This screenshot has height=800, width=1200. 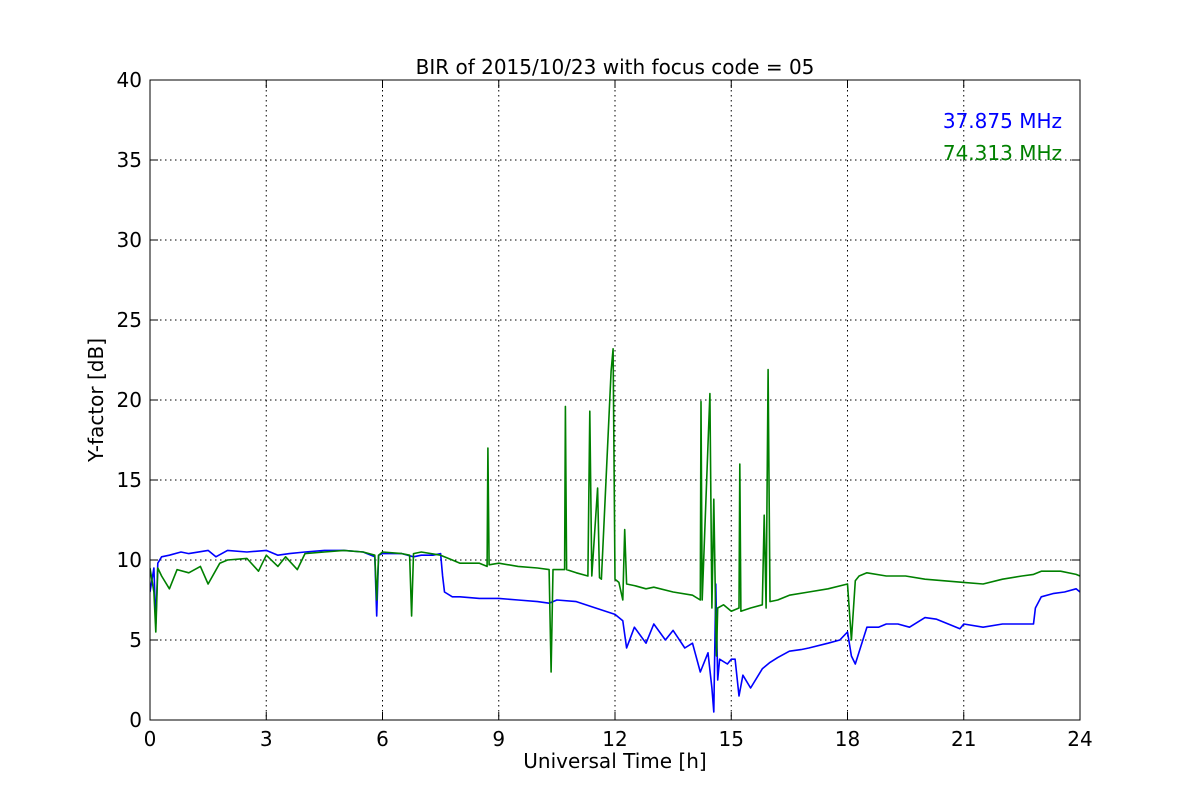 What do you see at coordinates (96, 400) in the screenshot?
I see `y-axis-label: Y-factor [dB]` at bounding box center [96, 400].